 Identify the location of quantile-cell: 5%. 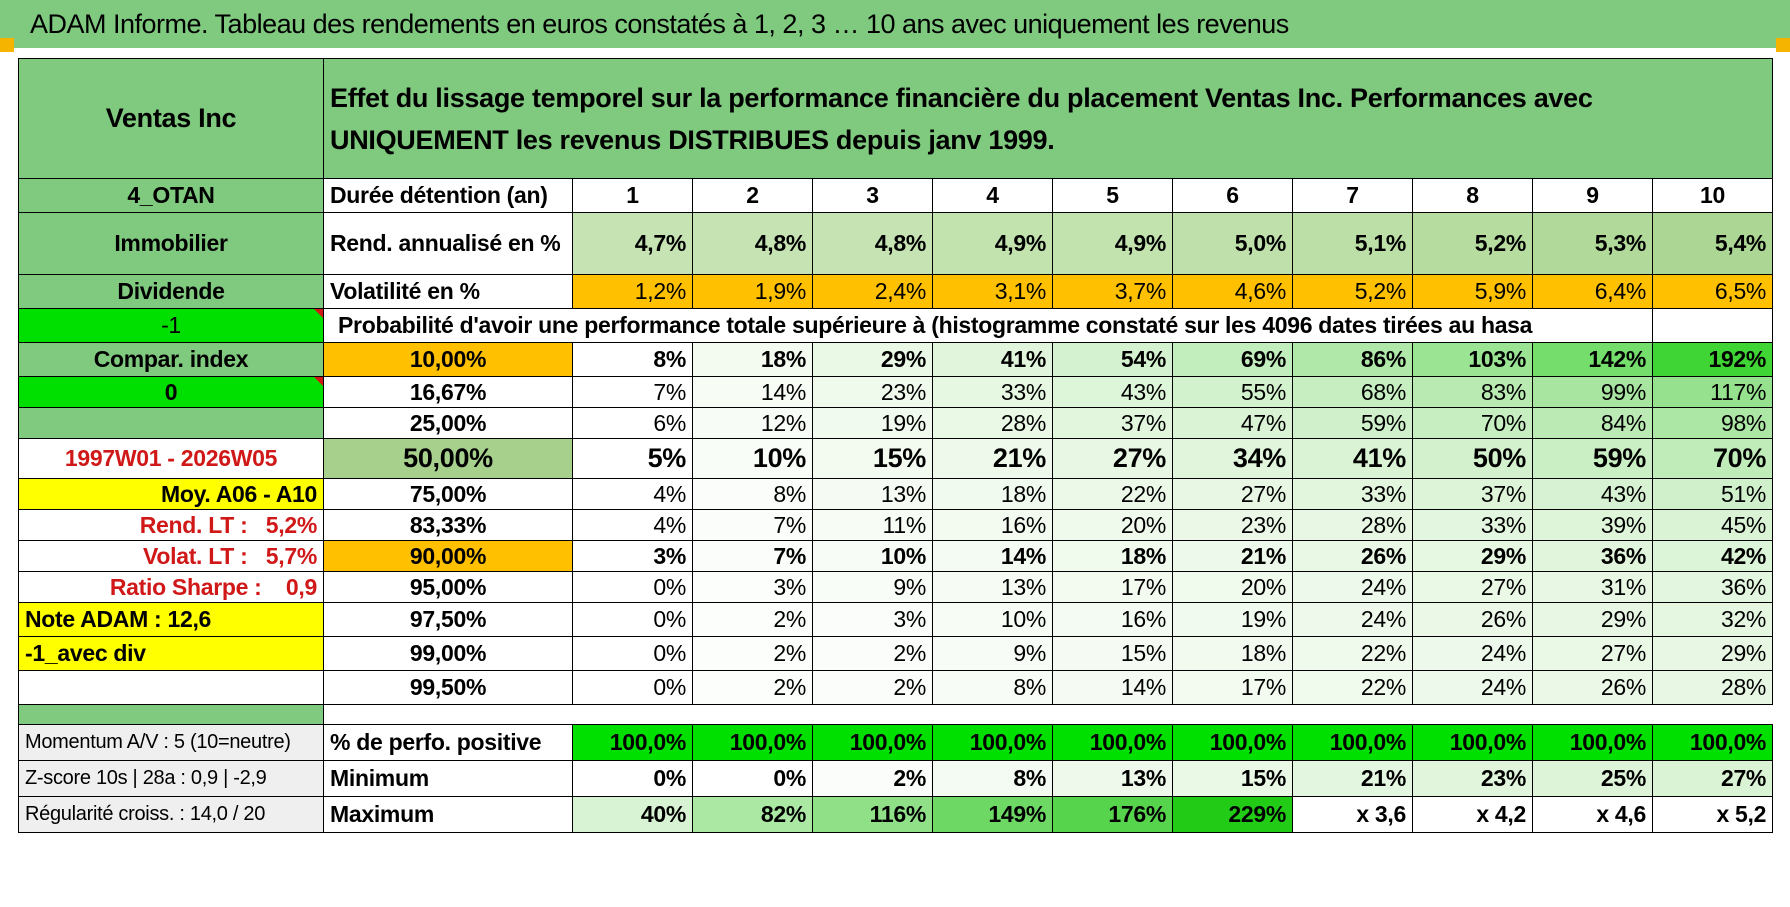
(632, 458).